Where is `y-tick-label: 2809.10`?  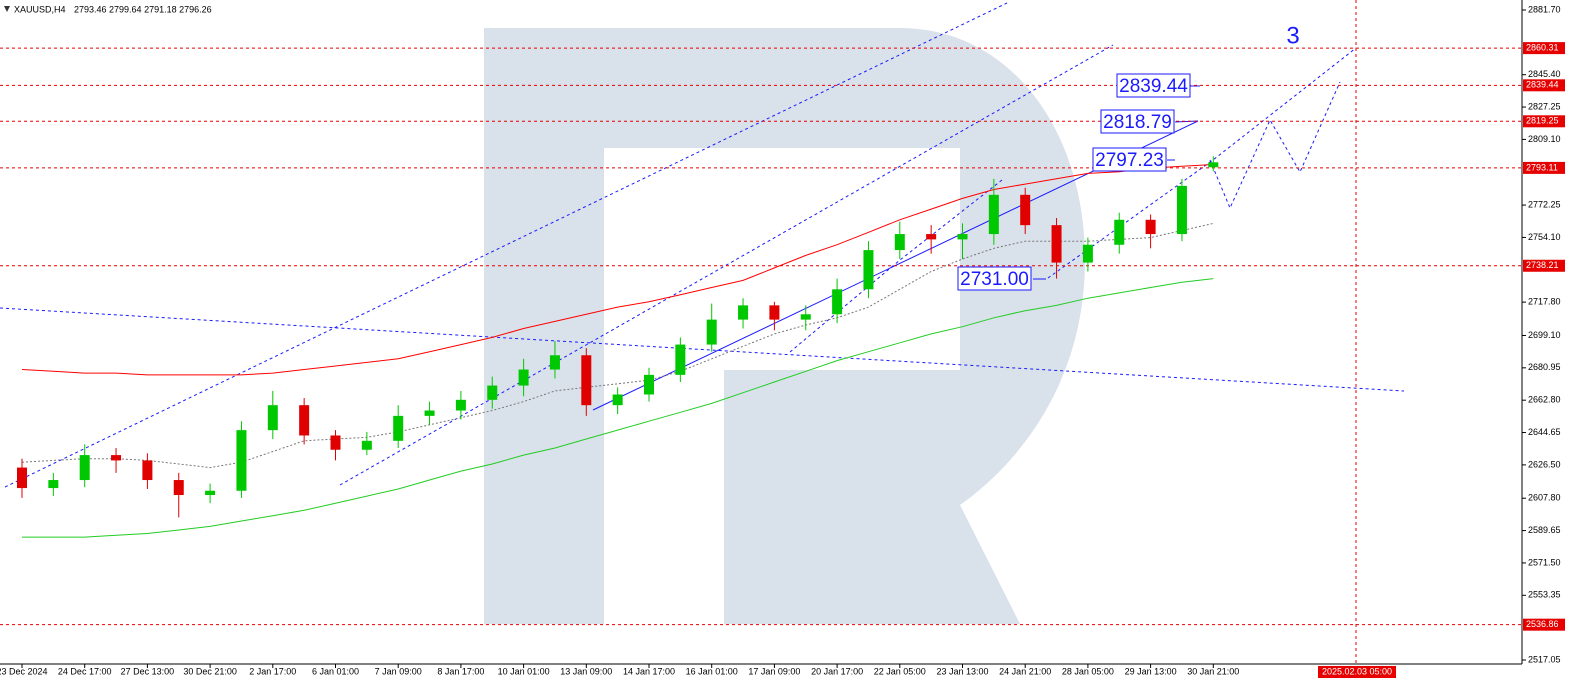
y-tick-label: 2809.10 is located at coordinates (1544, 139).